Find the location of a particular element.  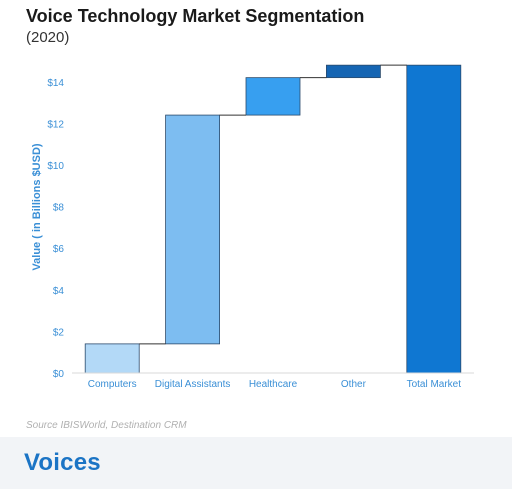

footer-bar: Voices is located at coordinates (256, 463).